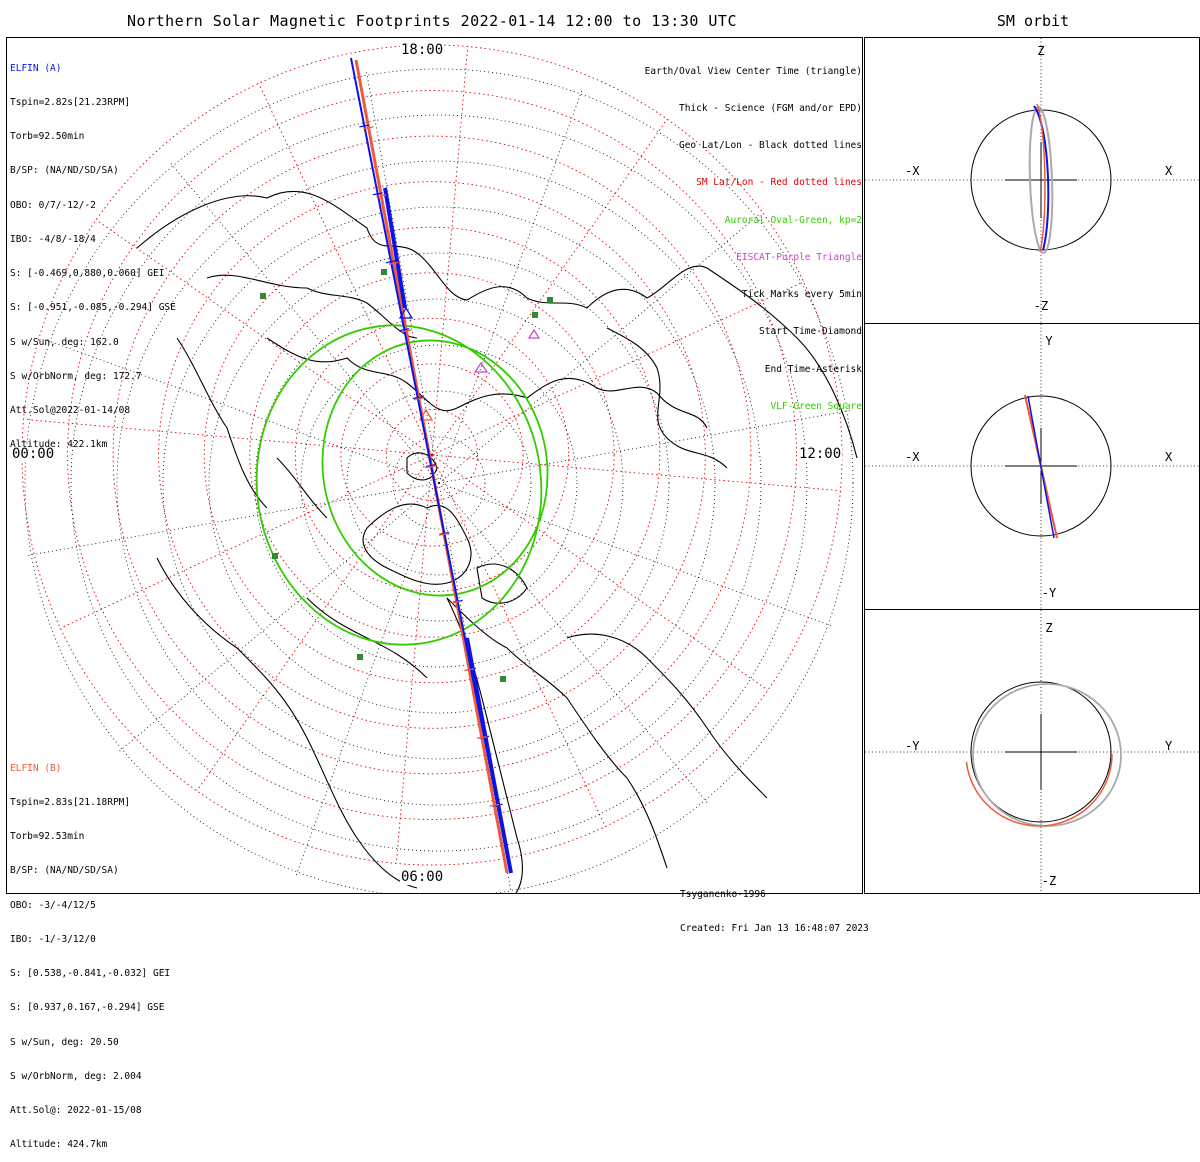 This screenshot has height=1162, width=1200. Describe the element at coordinates (753, 71) in the screenshot. I see `legend-item: Earth/Oval View Center Time (triangle)` at that location.